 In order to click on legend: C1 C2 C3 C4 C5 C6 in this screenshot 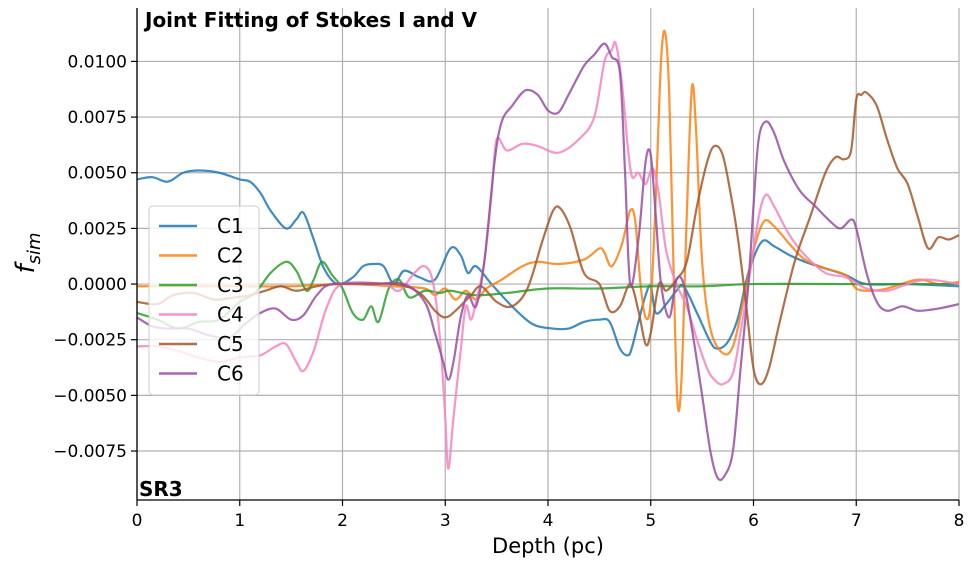, I will do `click(204, 300)`.